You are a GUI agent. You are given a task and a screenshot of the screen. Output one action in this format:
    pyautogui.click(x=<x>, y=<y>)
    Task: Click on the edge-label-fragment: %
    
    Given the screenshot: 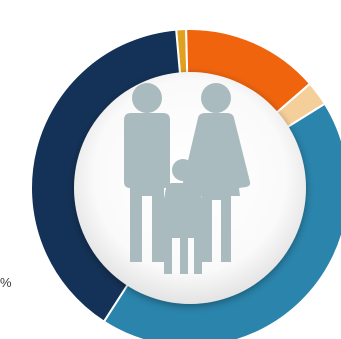 What is the action you would take?
    pyautogui.click(x=6, y=282)
    